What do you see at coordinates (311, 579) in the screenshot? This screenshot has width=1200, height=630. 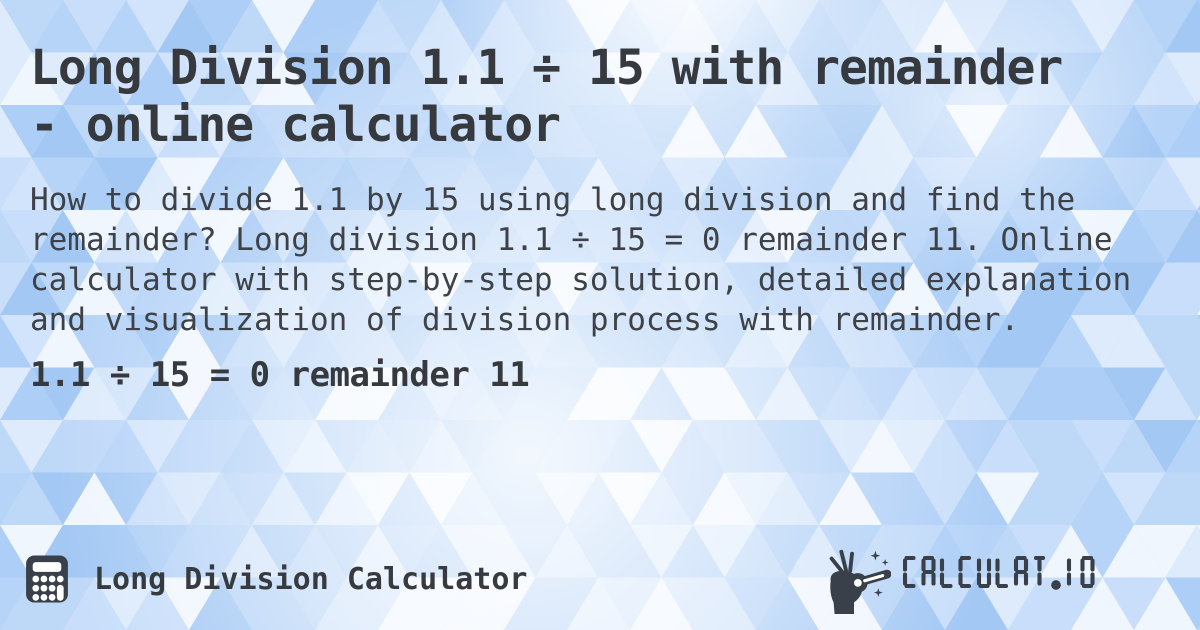 I see `app-name-label: Long Division Calculator` at bounding box center [311, 579].